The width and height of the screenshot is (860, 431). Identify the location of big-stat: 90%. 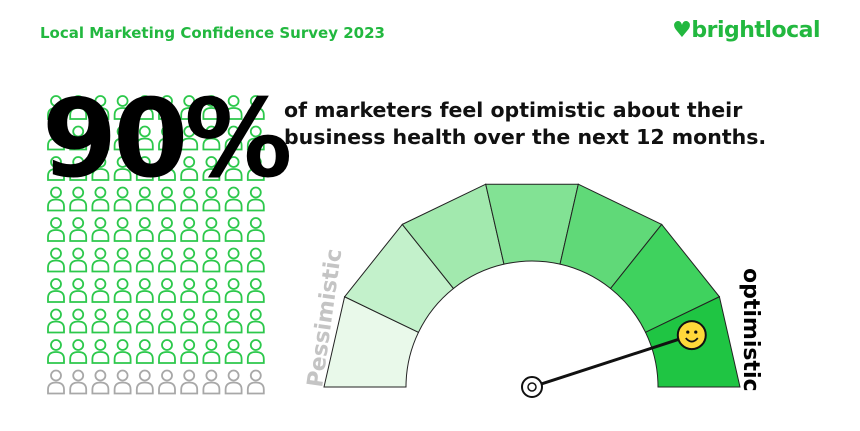
(165, 139).